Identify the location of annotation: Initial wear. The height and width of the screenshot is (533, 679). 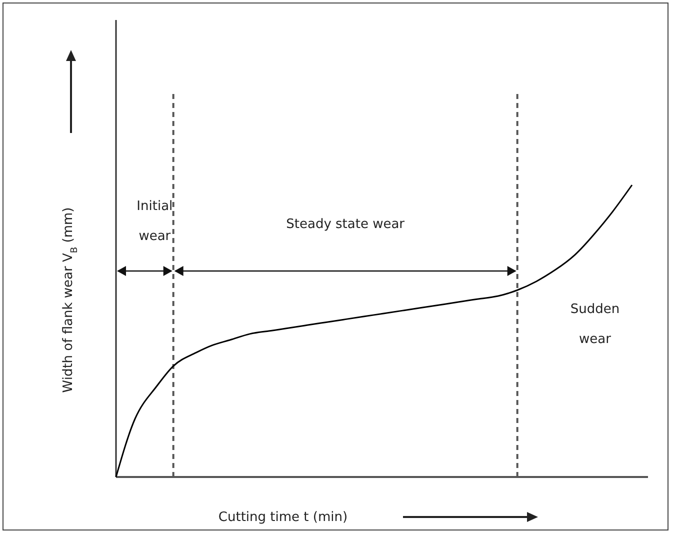
(154, 221).